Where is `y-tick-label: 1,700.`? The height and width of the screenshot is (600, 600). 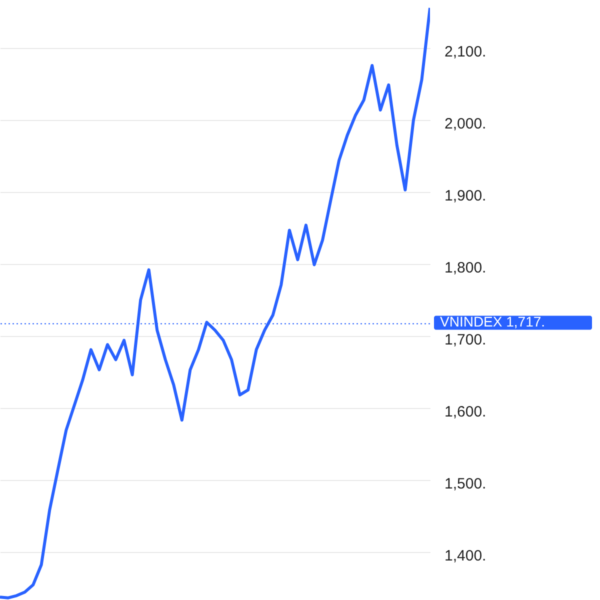
y-tick-label: 1,700. is located at coordinates (465, 339).